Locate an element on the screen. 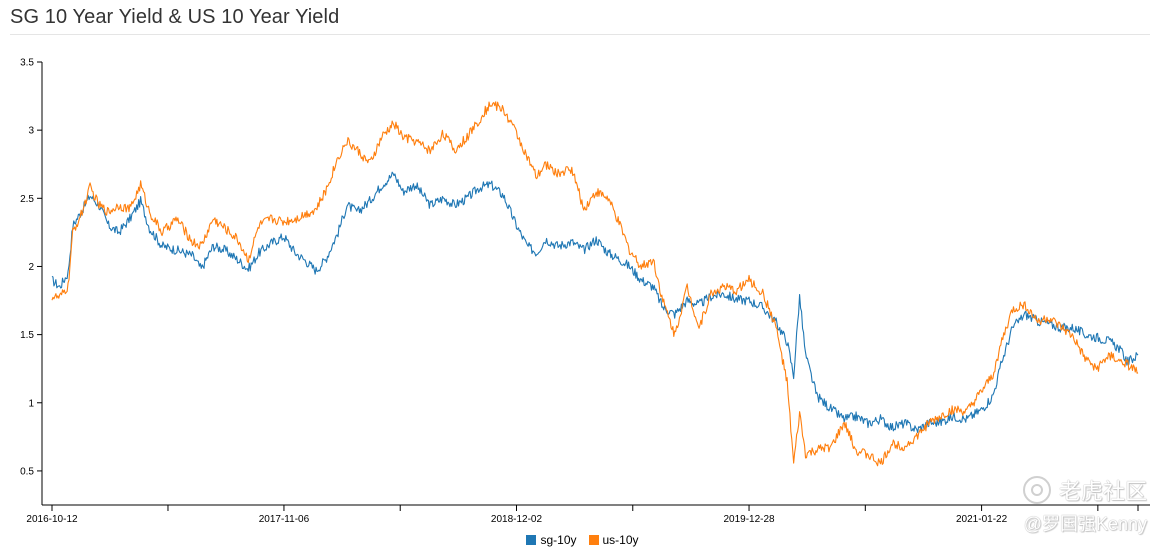  watermark-brand: 老虎社区 is located at coordinates (1102, 491).